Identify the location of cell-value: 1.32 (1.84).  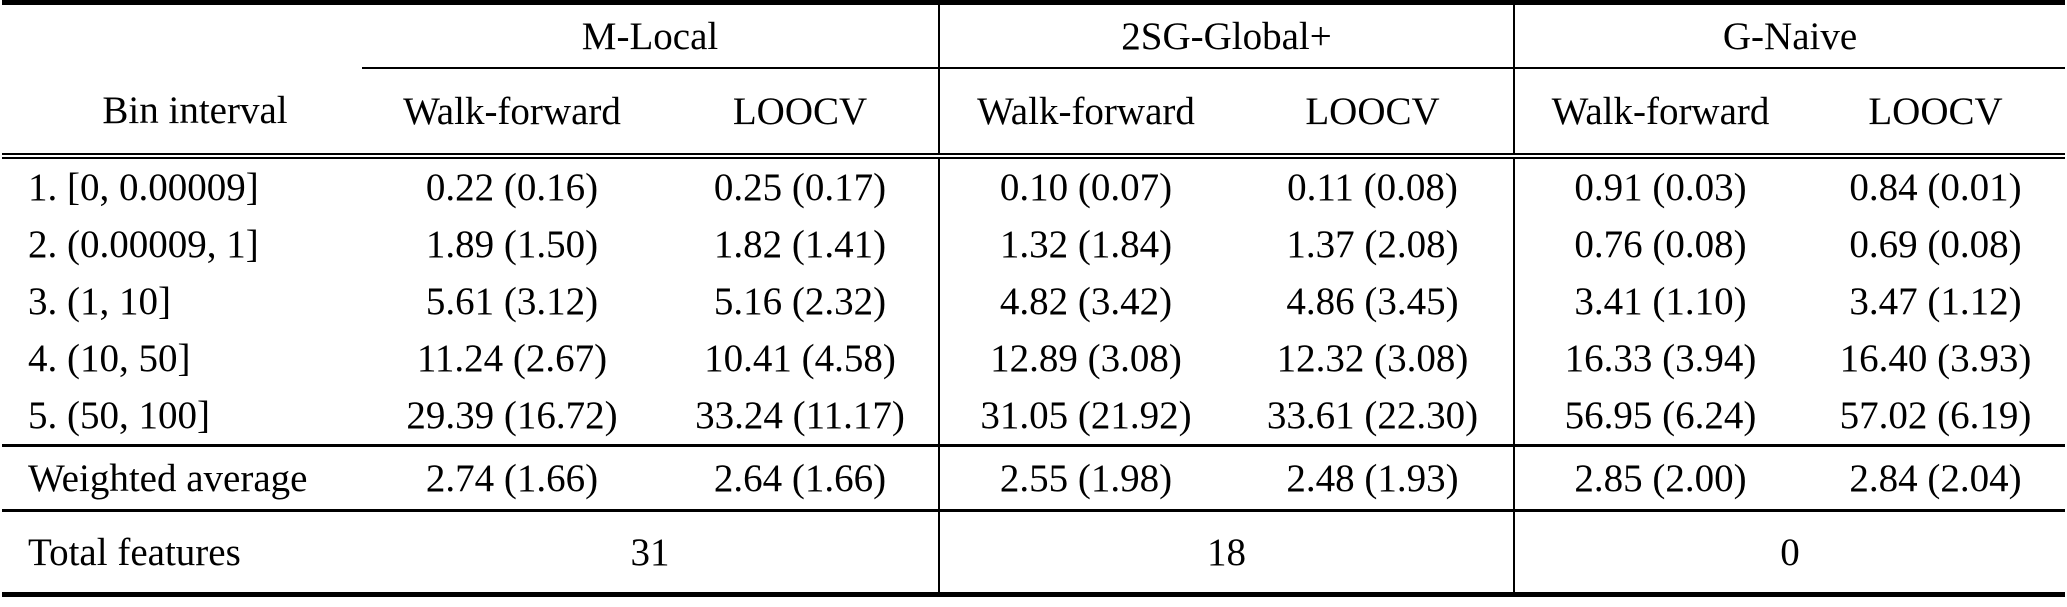
(1085, 244).